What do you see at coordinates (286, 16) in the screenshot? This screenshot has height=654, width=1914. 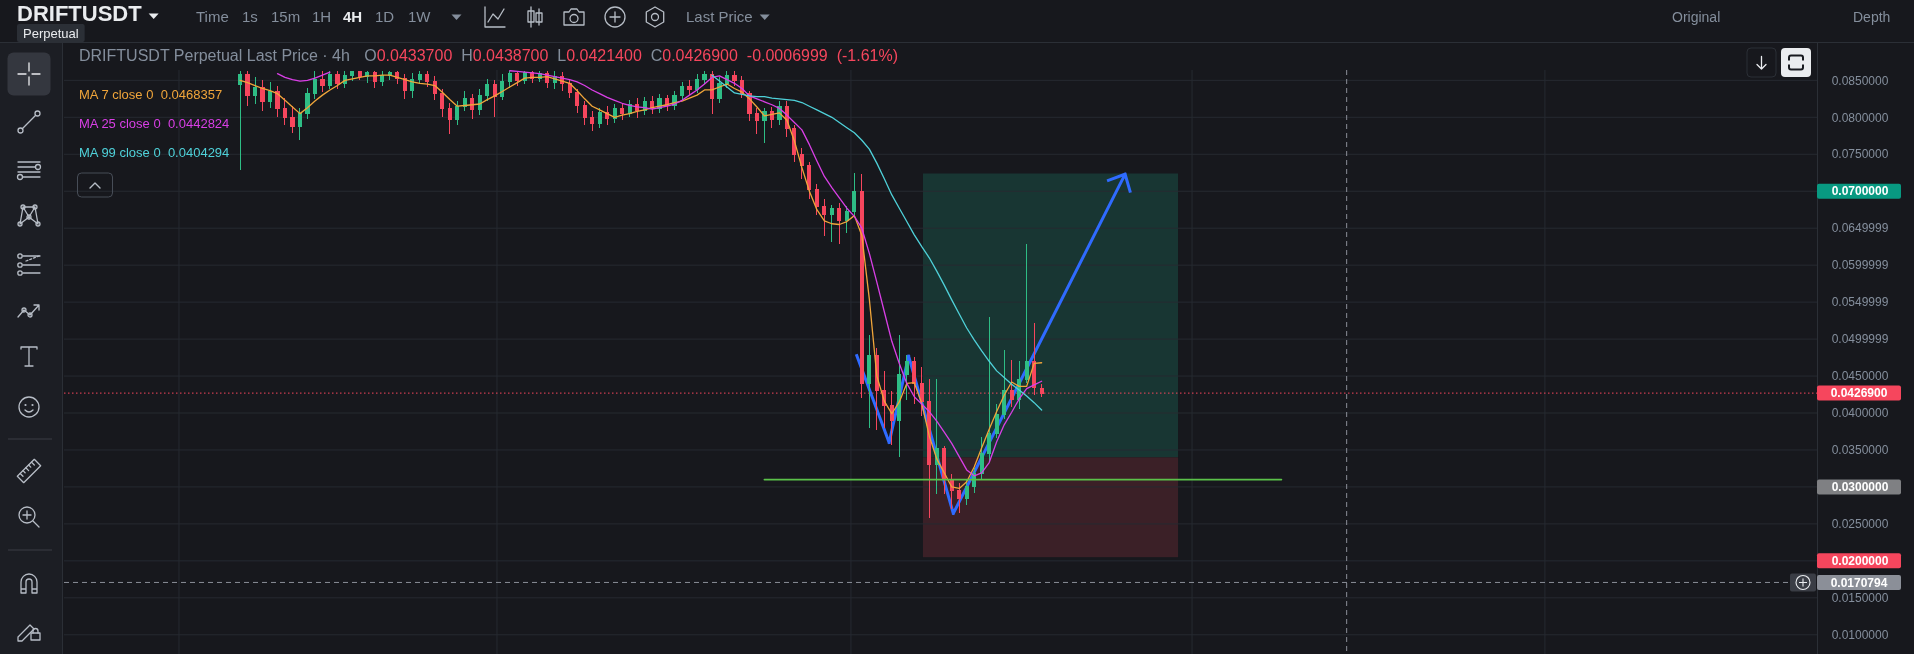 I see `text: 15m` at bounding box center [286, 16].